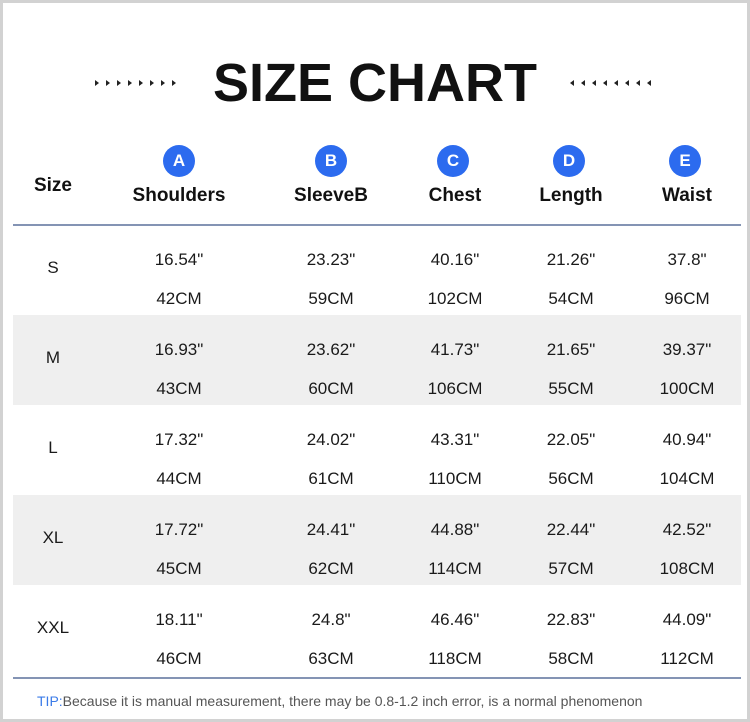 The image size is (750, 722). What do you see at coordinates (687, 195) in the screenshot?
I see `column-label: Waist` at bounding box center [687, 195].